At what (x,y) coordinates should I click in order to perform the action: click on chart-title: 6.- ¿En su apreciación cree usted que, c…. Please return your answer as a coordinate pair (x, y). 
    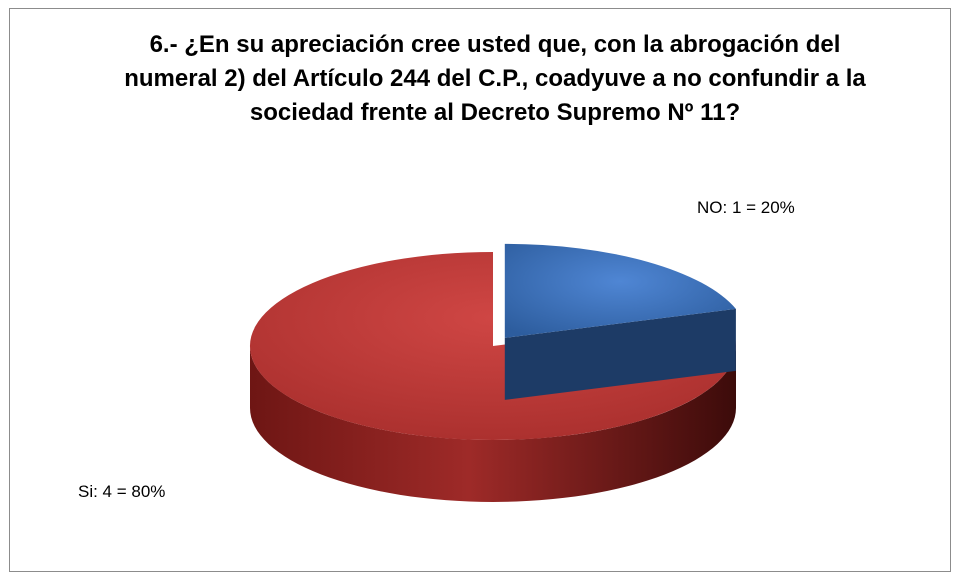
    Looking at the image, I should click on (495, 78).